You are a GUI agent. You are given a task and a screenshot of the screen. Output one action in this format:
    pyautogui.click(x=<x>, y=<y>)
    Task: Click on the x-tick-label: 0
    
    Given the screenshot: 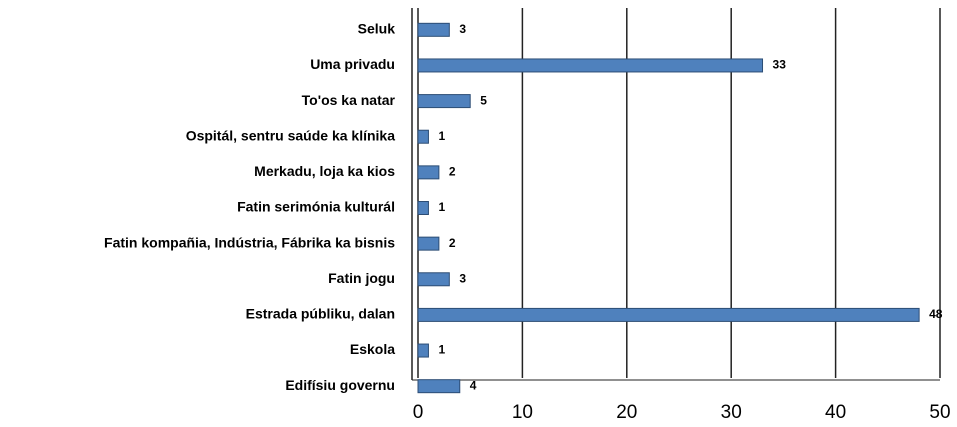 What is the action you would take?
    pyautogui.click(x=418, y=412)
    